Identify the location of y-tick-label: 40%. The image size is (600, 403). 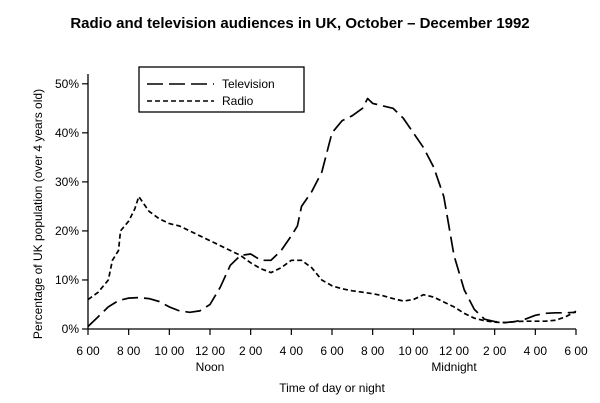
(67, 133).